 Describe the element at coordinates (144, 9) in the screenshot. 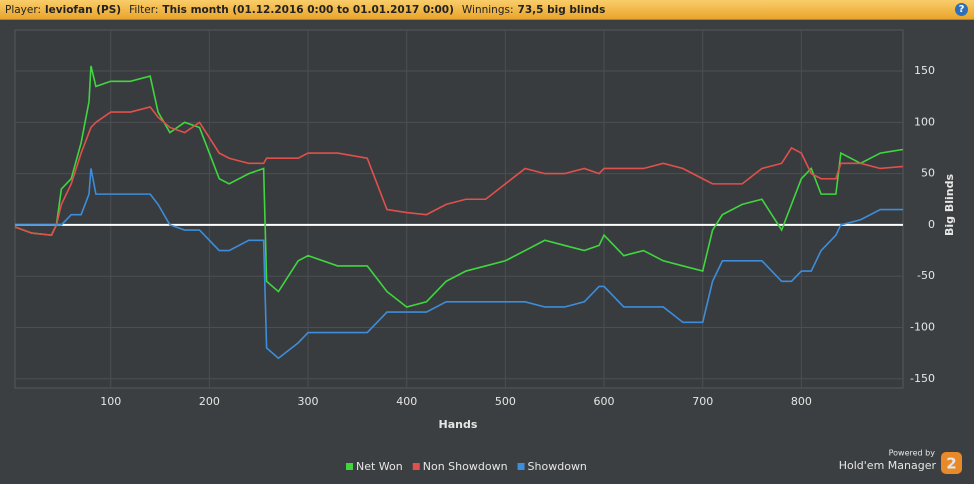

I see `filter-label: Filter:` at that location.